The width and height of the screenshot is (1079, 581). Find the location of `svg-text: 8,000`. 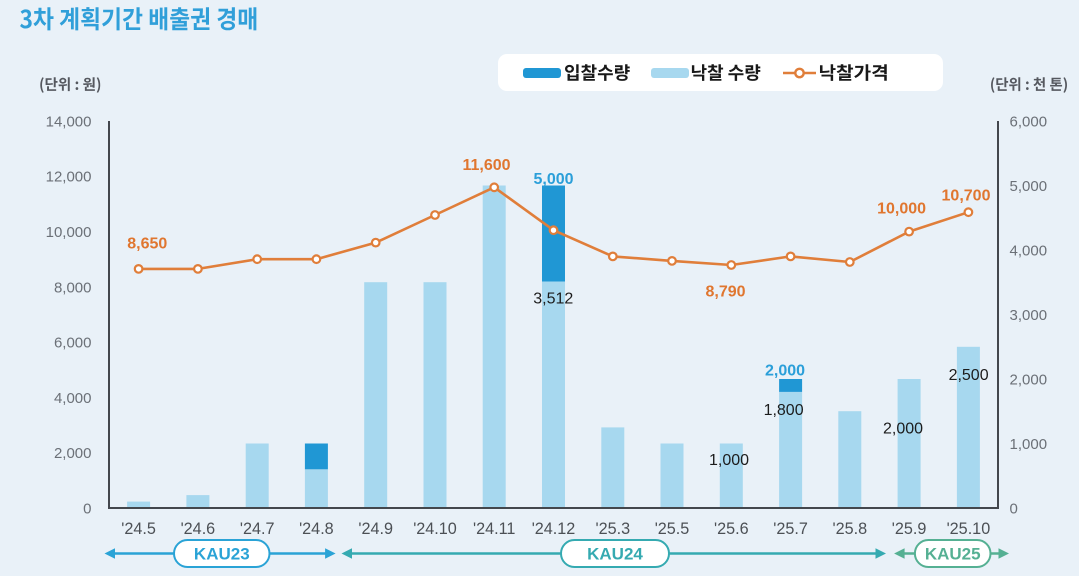

svg-text: 8,000 is located at coordinates (73, 287).